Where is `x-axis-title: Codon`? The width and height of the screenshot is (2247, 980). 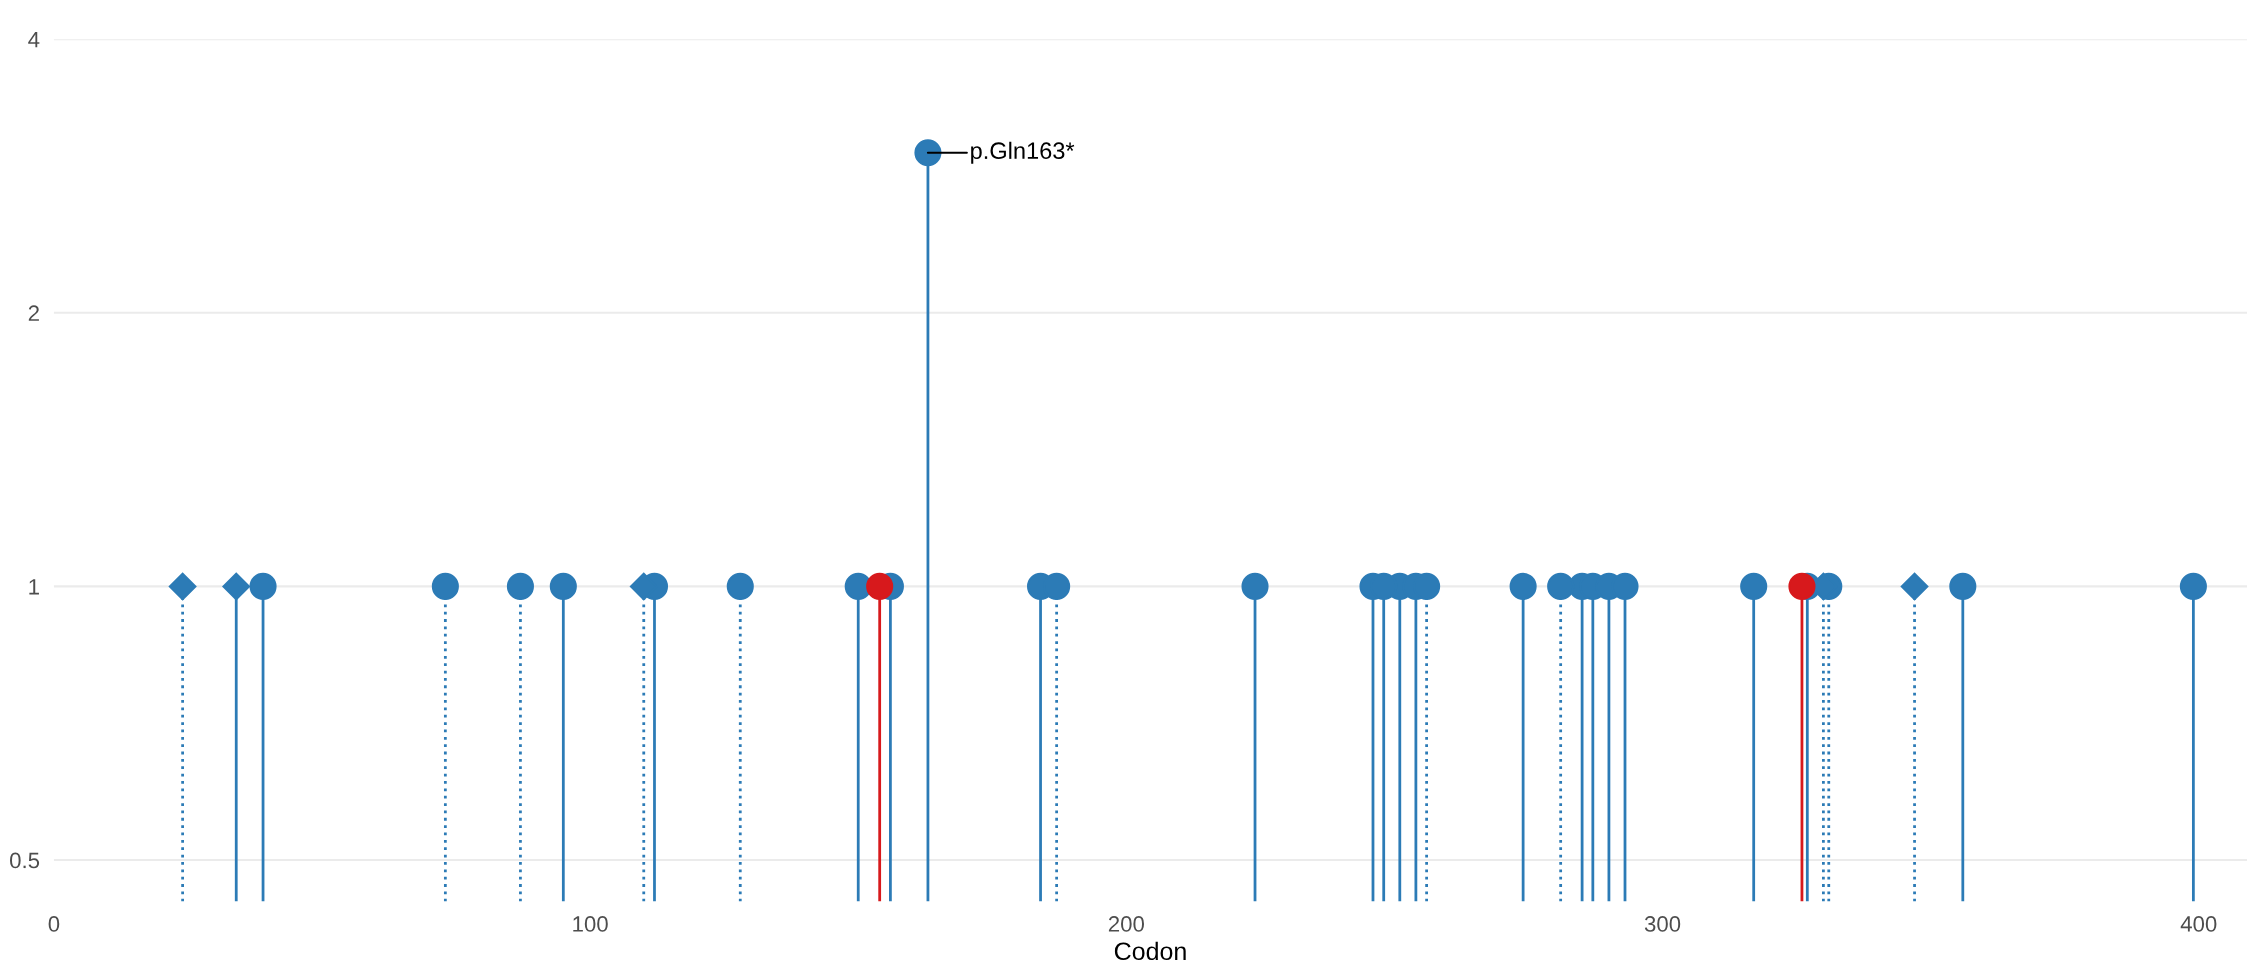 x-axis-title: Codon is located at coordinates (1150, 951).